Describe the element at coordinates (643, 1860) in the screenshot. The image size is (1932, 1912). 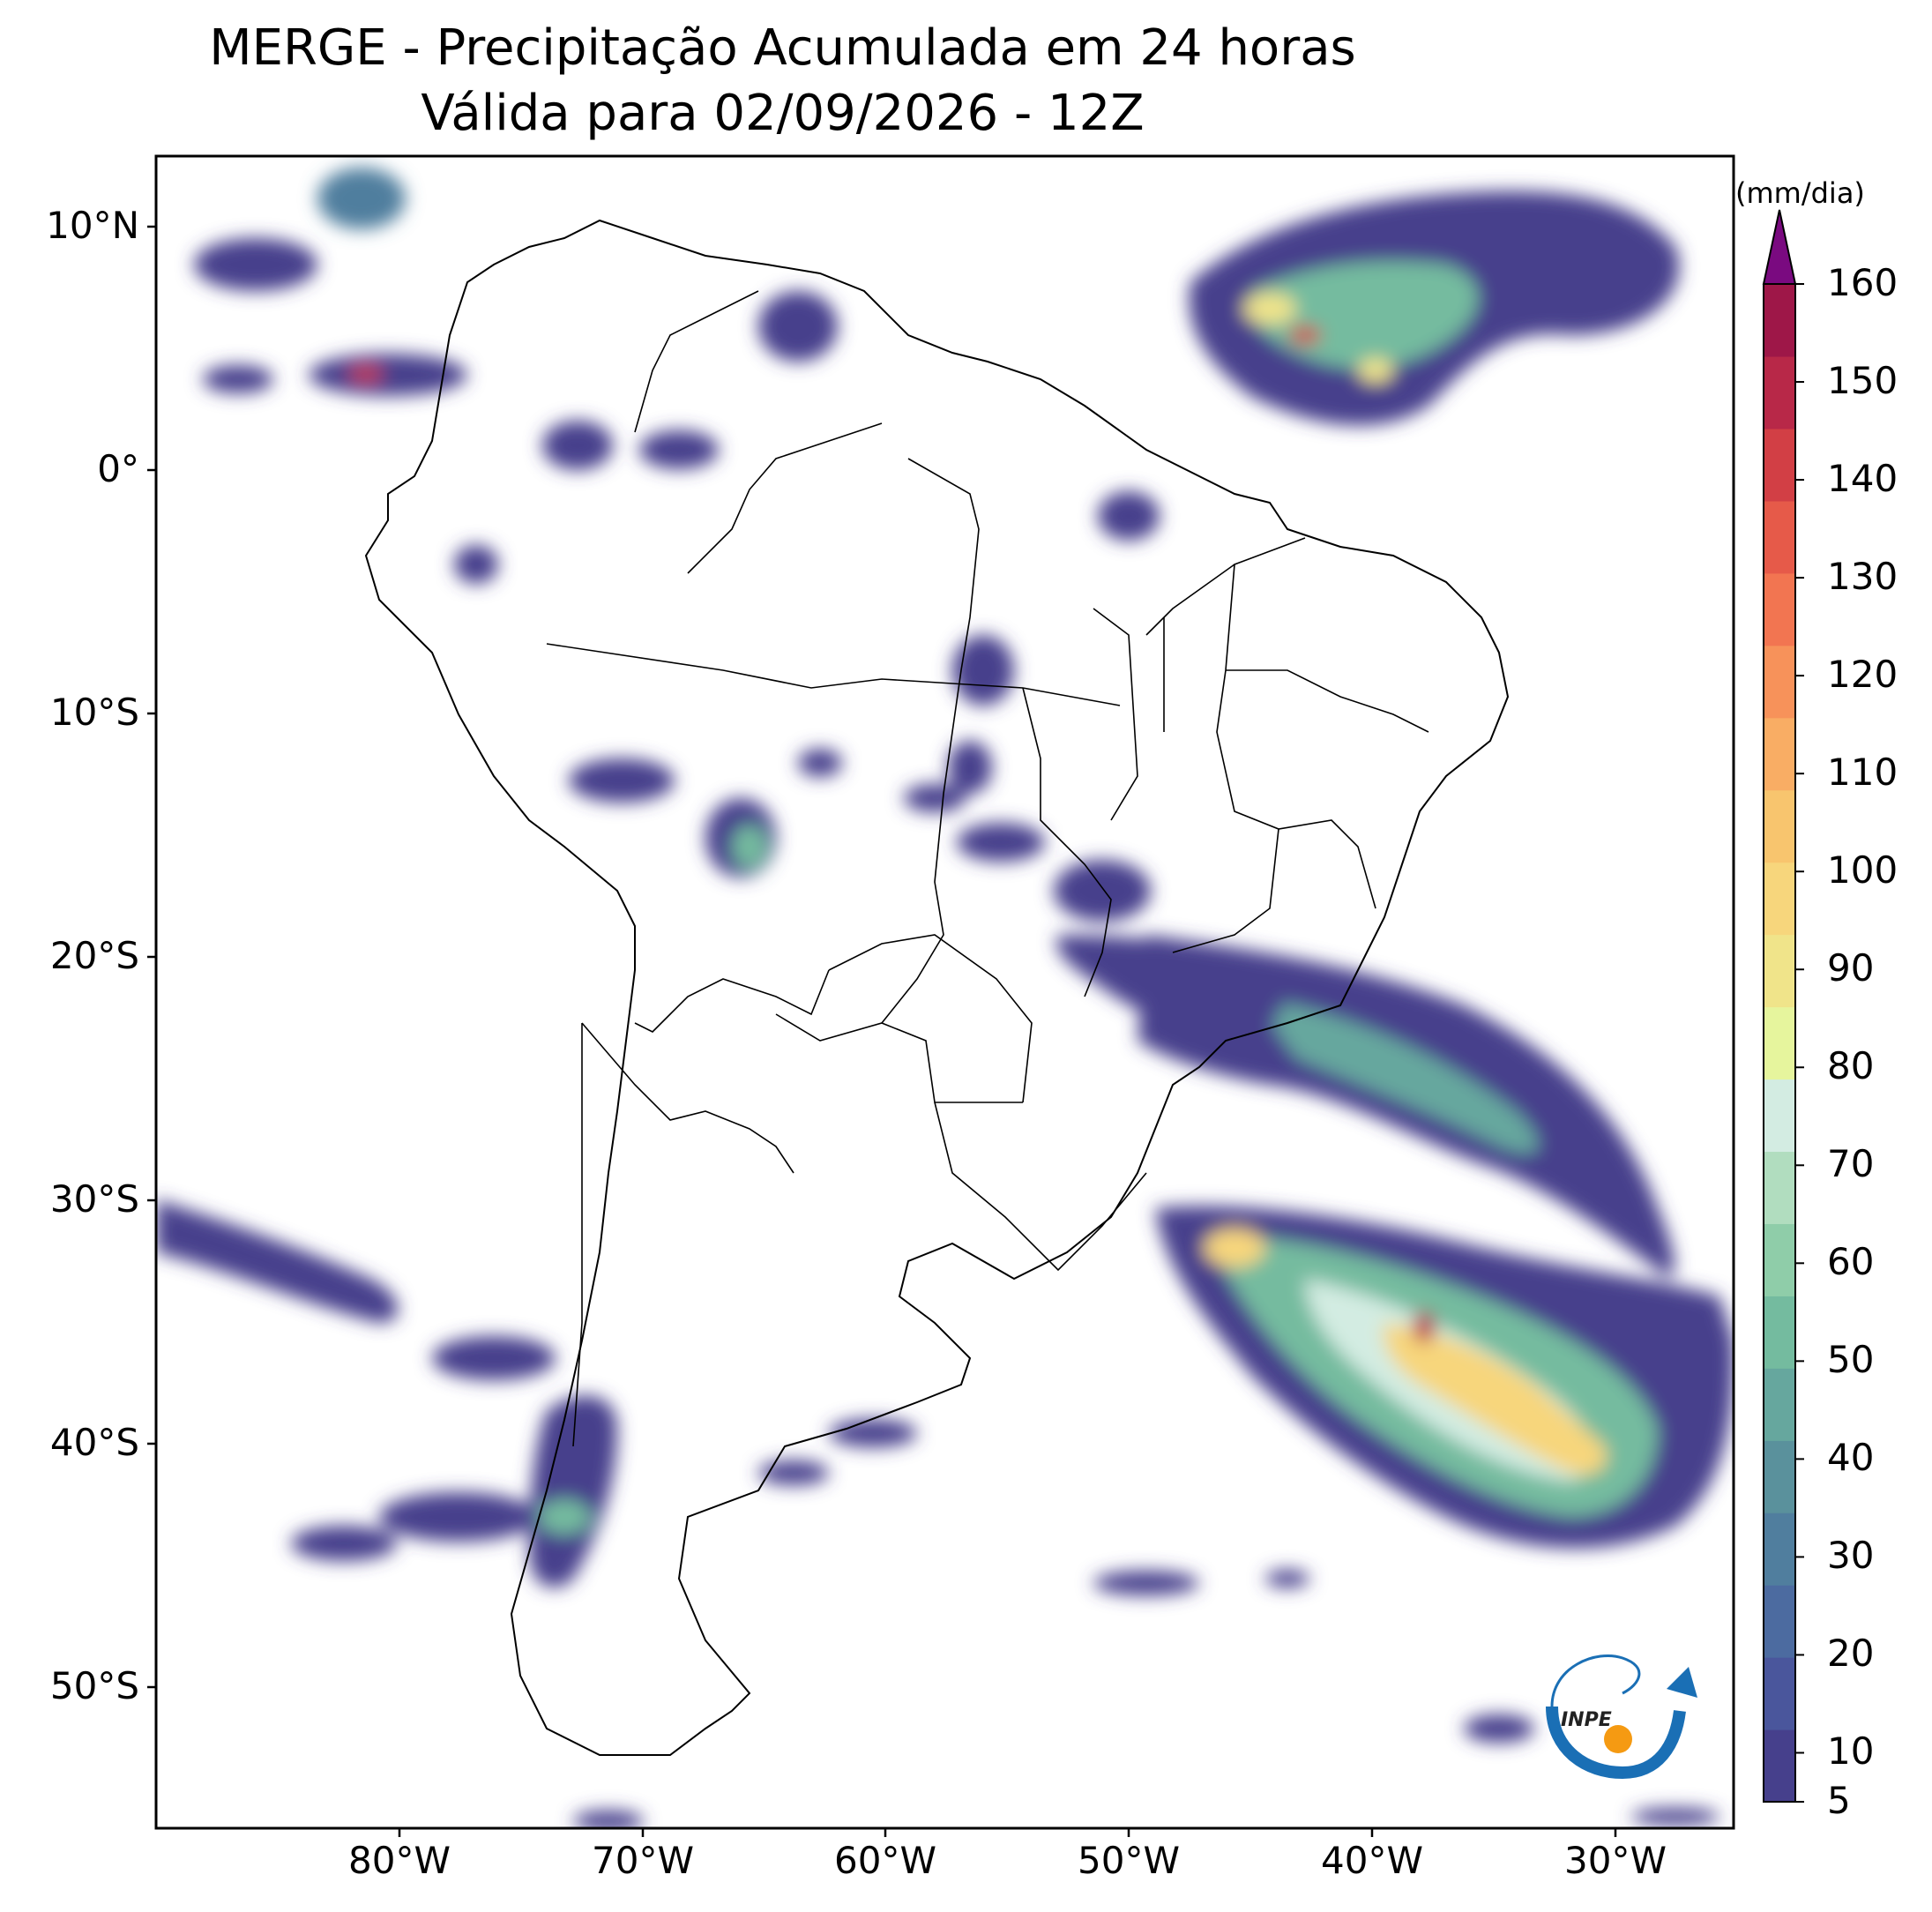
I see `longitude-label: 70°W` at that location.